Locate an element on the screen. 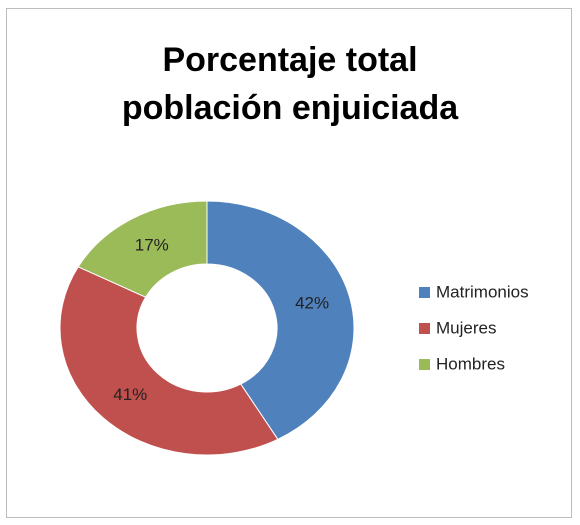 This screenshot has width=580, height=525. data-label: 42% is located at coordinates (312, 303).